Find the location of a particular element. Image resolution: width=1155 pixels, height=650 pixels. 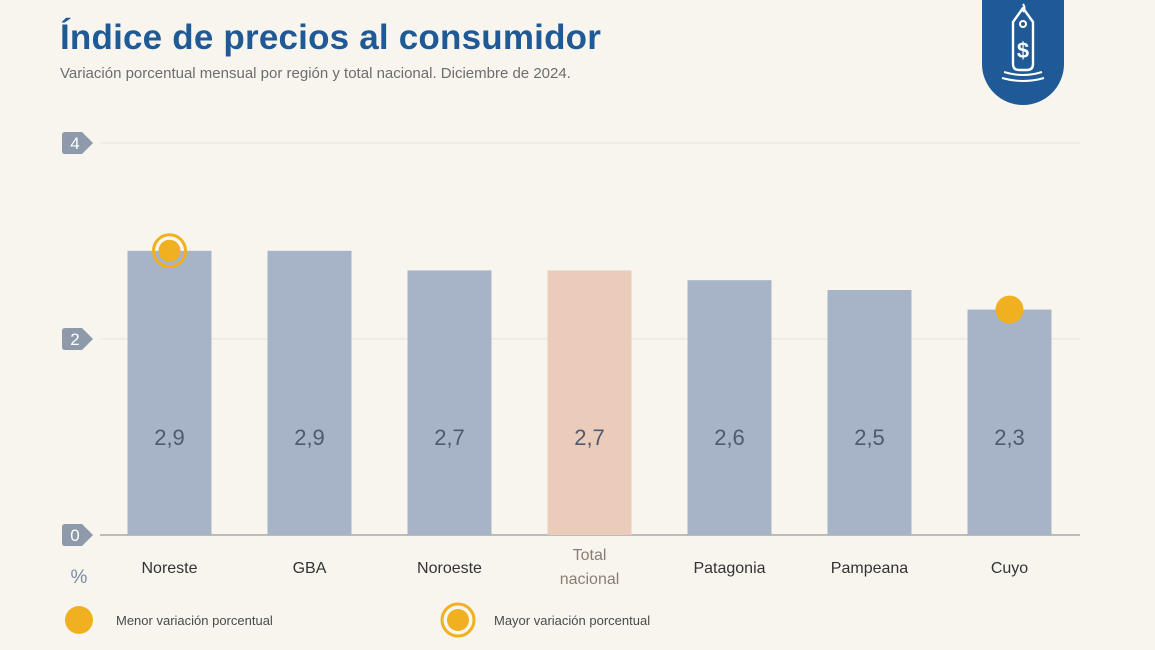

bar-value-label: 2,5 is located at coordinates (869, 437).